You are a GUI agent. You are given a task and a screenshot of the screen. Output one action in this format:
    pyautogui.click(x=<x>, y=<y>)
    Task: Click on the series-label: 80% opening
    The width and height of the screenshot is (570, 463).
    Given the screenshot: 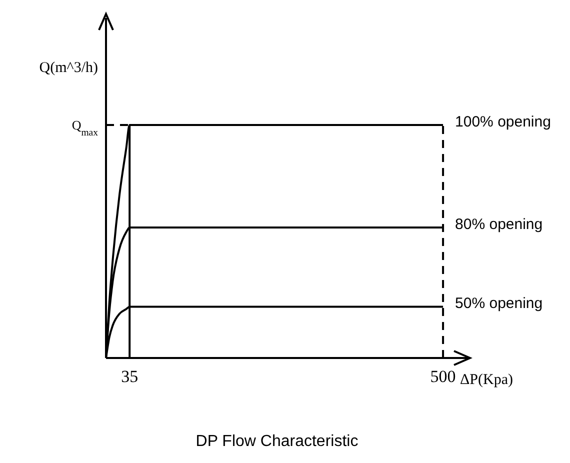 What is the action you would take?
    pyautogui.click(x=499, y=225)
    